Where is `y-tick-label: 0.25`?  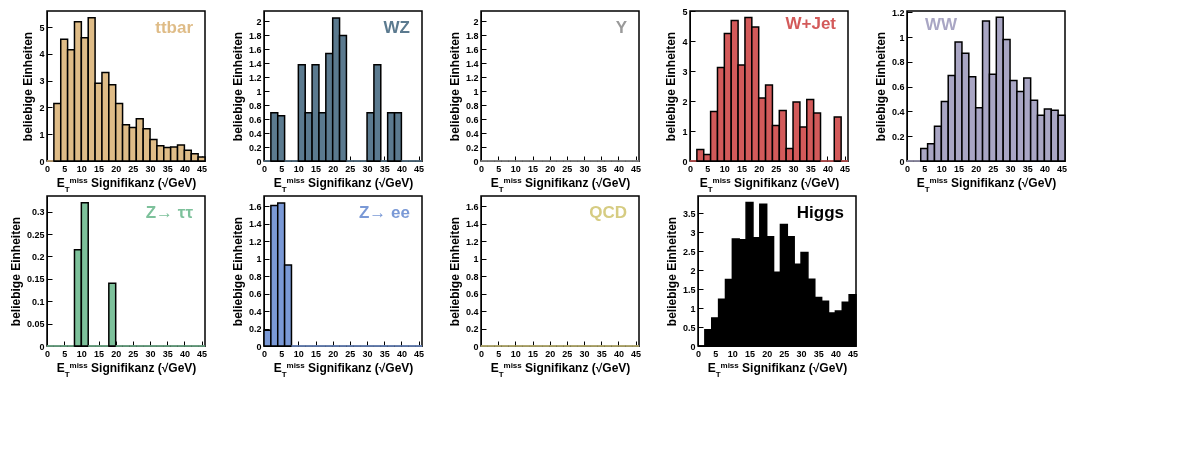 y-tick-label: 0.25 is located at coordinates (35, 234).